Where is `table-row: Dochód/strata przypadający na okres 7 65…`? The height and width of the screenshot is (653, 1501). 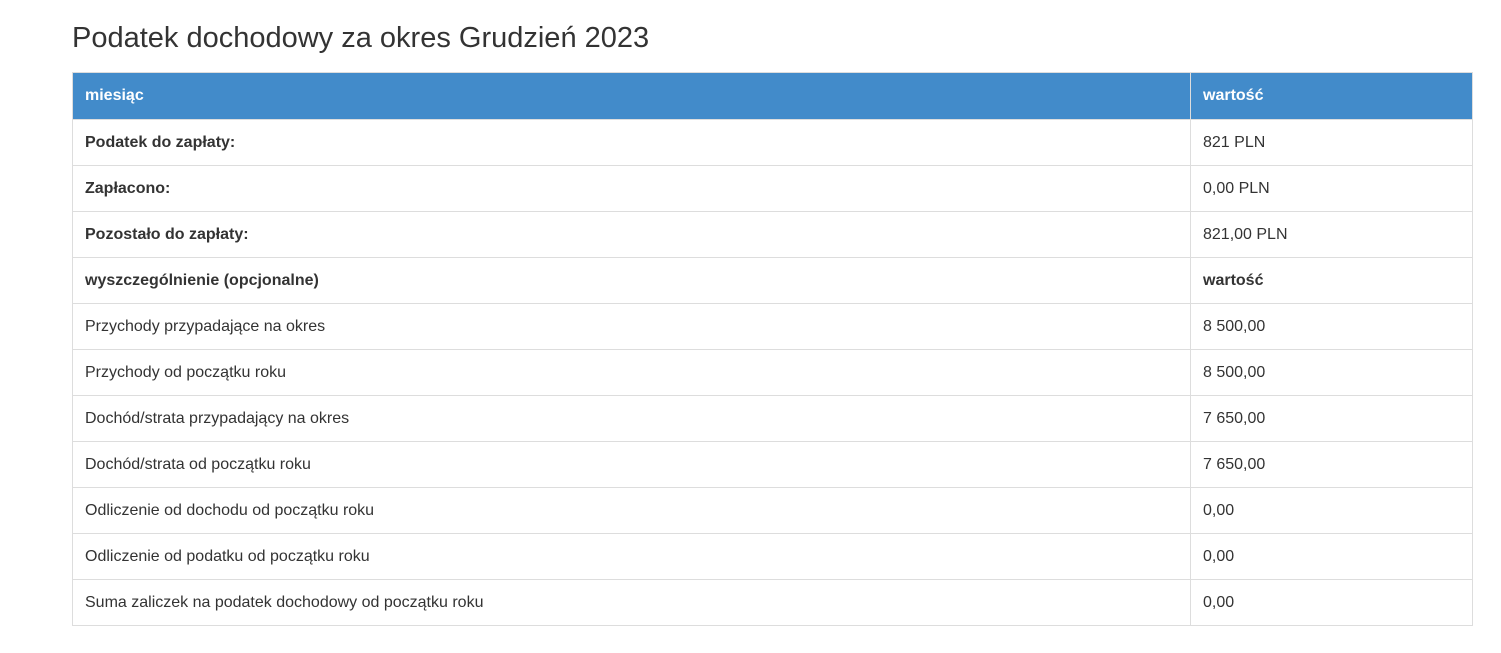
table-row: Dochód/strata przypadający na okres 7 65… is located at coordinates (772, 418).